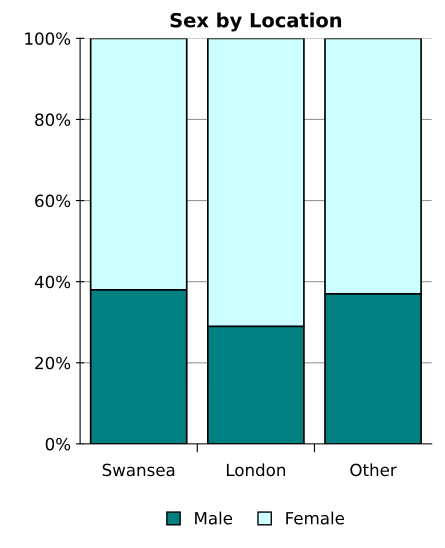 The height and width of the screenshot is (548, 445). What do you see at coordinates (58, 444) in the screenshot?
I see `y-tick-label: 0%` at bounding box center [58, 444].